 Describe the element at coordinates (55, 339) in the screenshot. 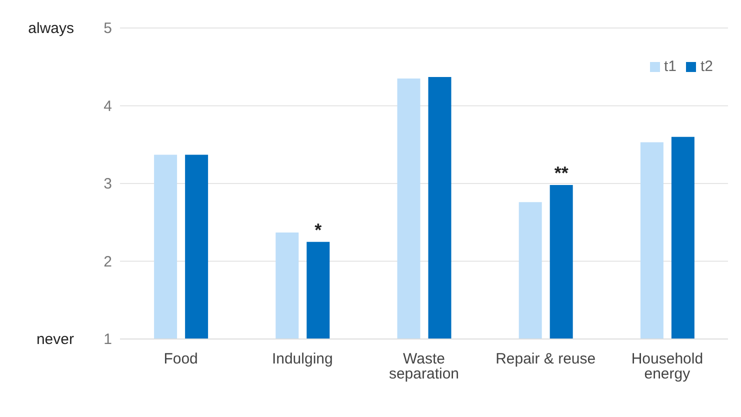

I see `text: never` at that location.